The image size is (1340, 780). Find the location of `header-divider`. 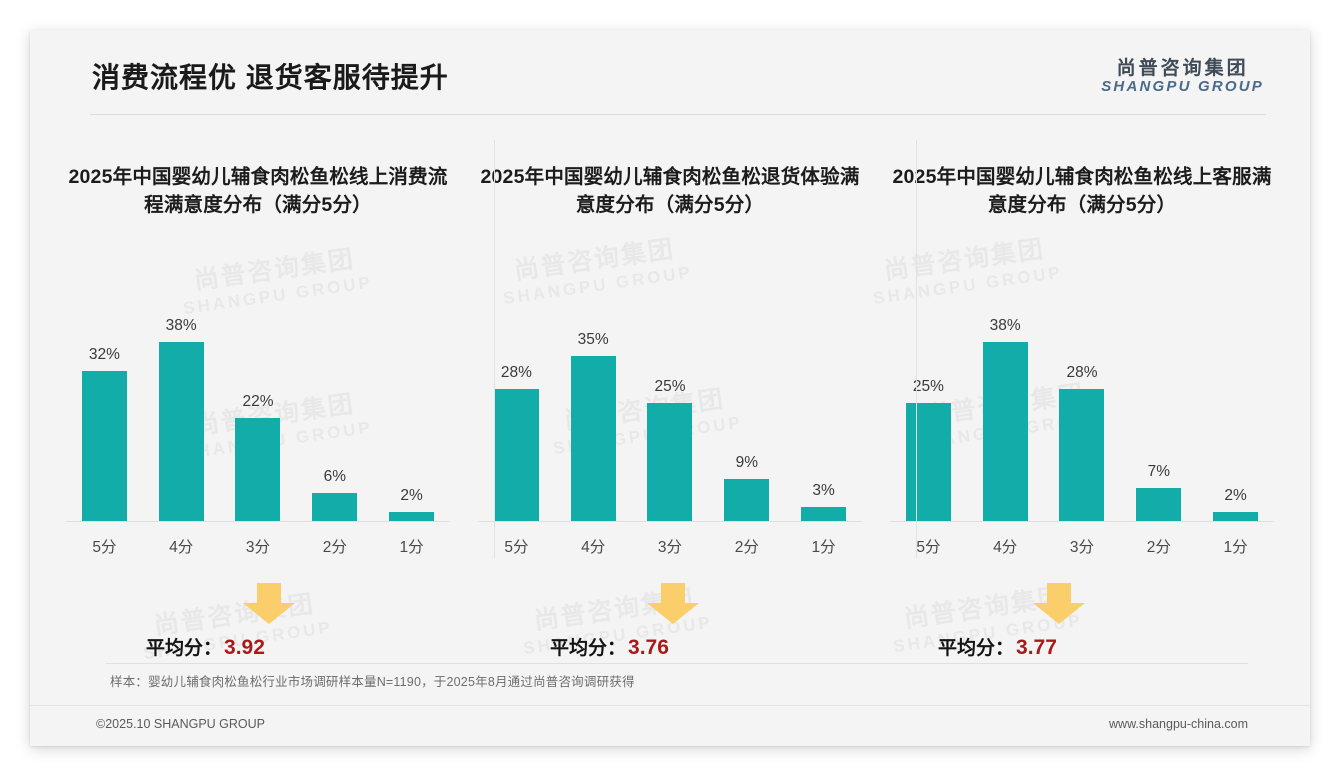

header-divider is located at coordinates (678, 114).